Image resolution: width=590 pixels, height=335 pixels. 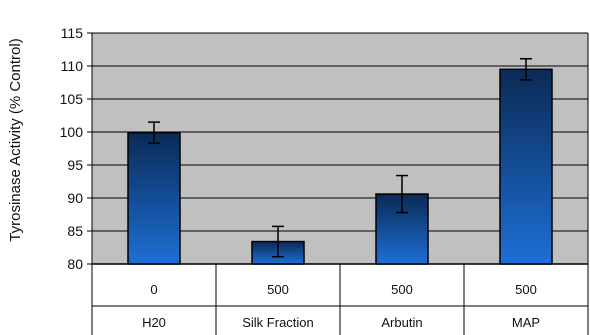 I want to click on y-tick-label: 95, so click(x=75, y=165).